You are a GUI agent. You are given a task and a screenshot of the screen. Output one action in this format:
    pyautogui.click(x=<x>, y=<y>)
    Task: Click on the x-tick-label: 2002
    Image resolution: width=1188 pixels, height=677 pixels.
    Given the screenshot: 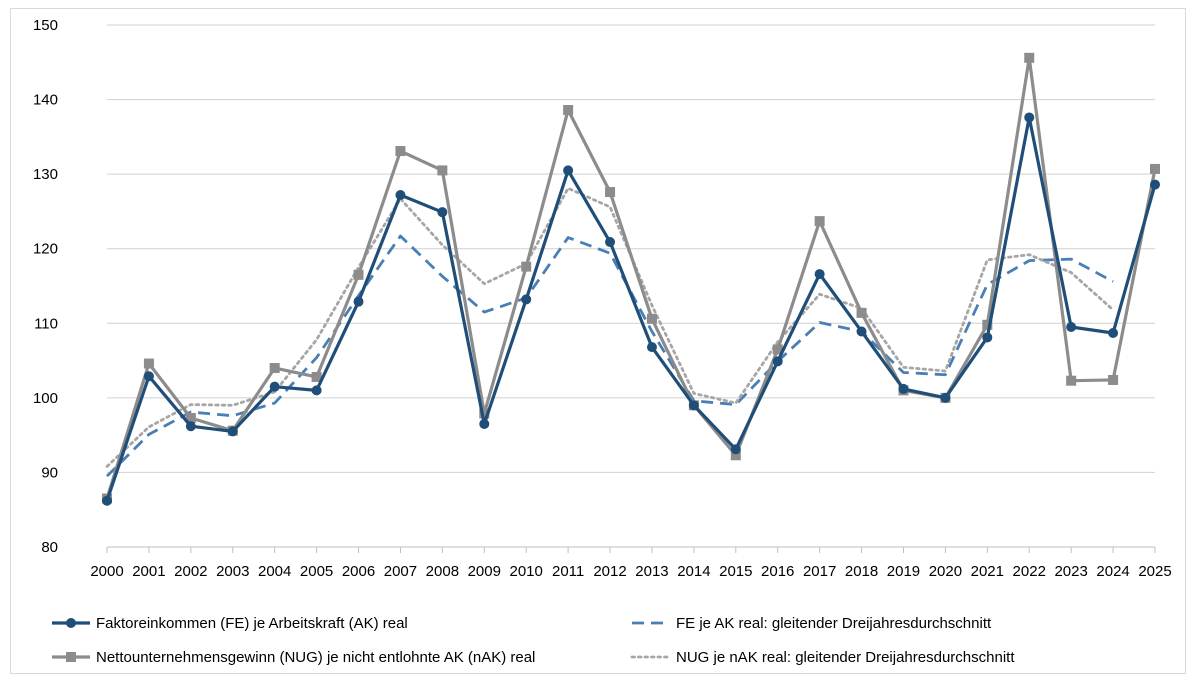 What is the action you would take?
    pyautogui.click(x=190, y=571)
    